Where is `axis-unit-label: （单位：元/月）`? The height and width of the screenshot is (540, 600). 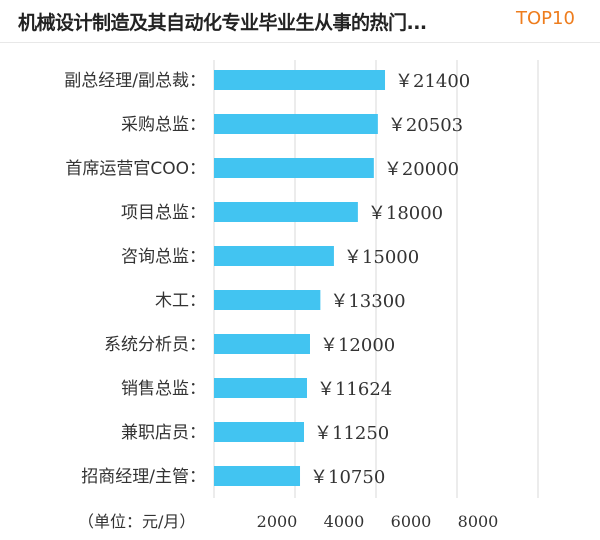
axis-unit-label: （单位：元/月） is located at coordinates (136, 521).